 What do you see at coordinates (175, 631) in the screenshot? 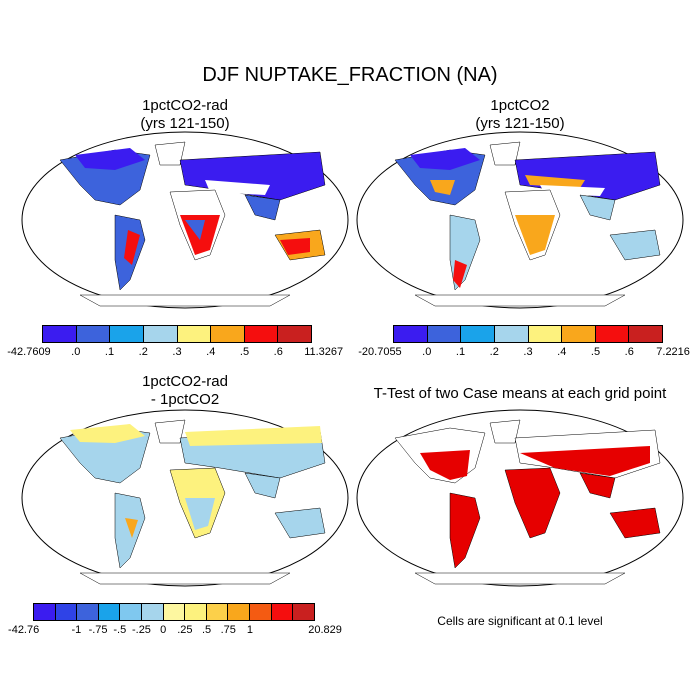
I see `colorbar-panel-3-labels: -42.76 -1 -.75 -.5 -.25 0 .25 .5 .75 1 20.829` at bounding box center [175, 631].